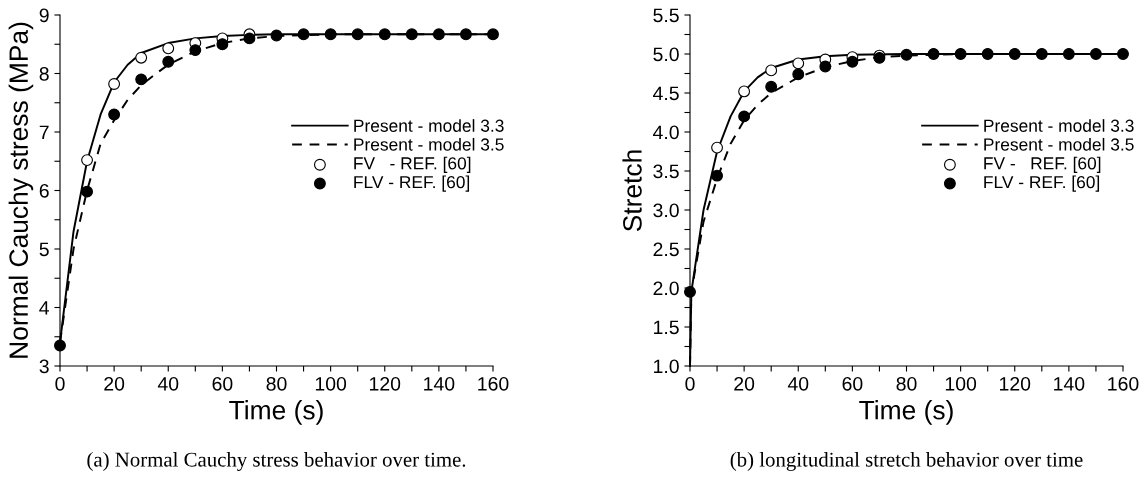 The image size is (1143, 488). What do you see at coordinates (666, 366) in the screenshot?
I see `y-tick-label: 1.0` at bounding box center [666, 366].